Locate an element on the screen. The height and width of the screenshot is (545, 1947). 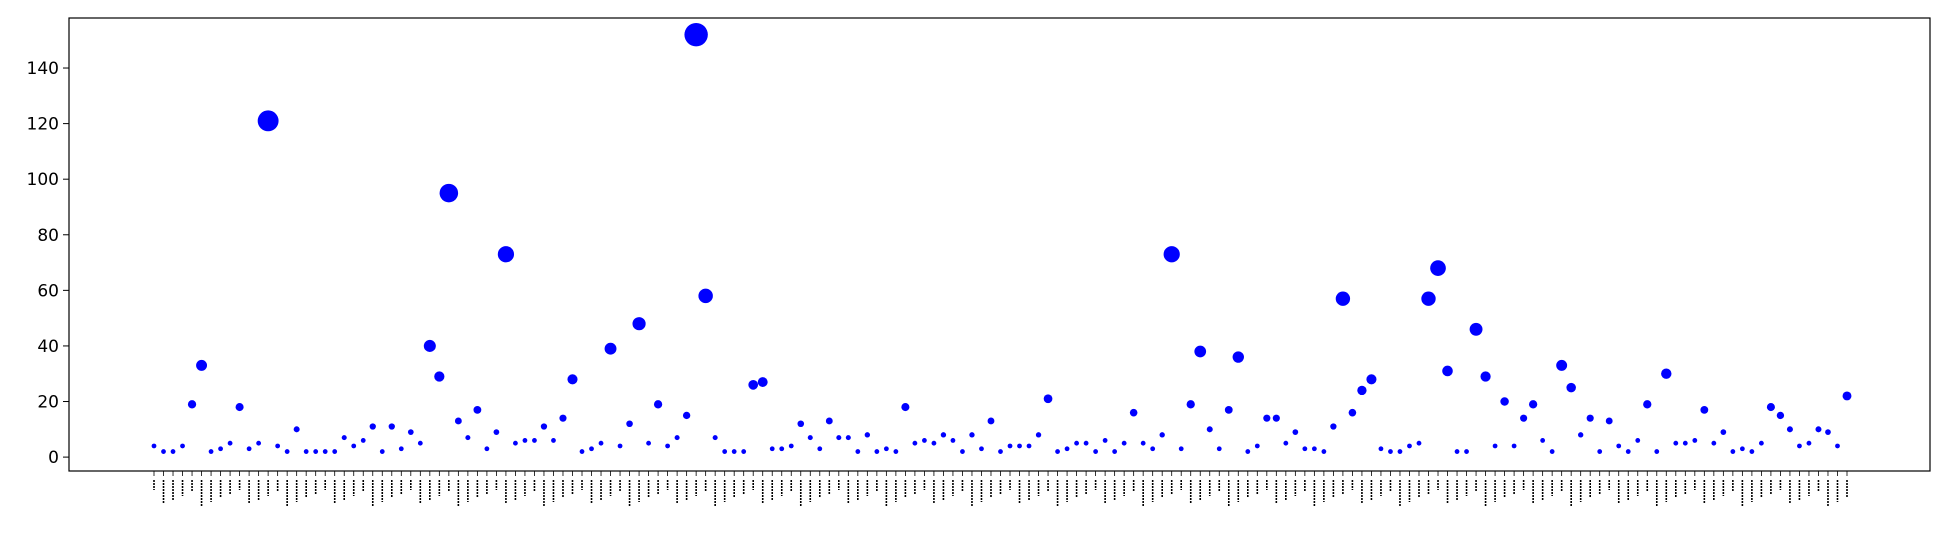
y-tick-label: 100 is located at coordinates (43, 180).